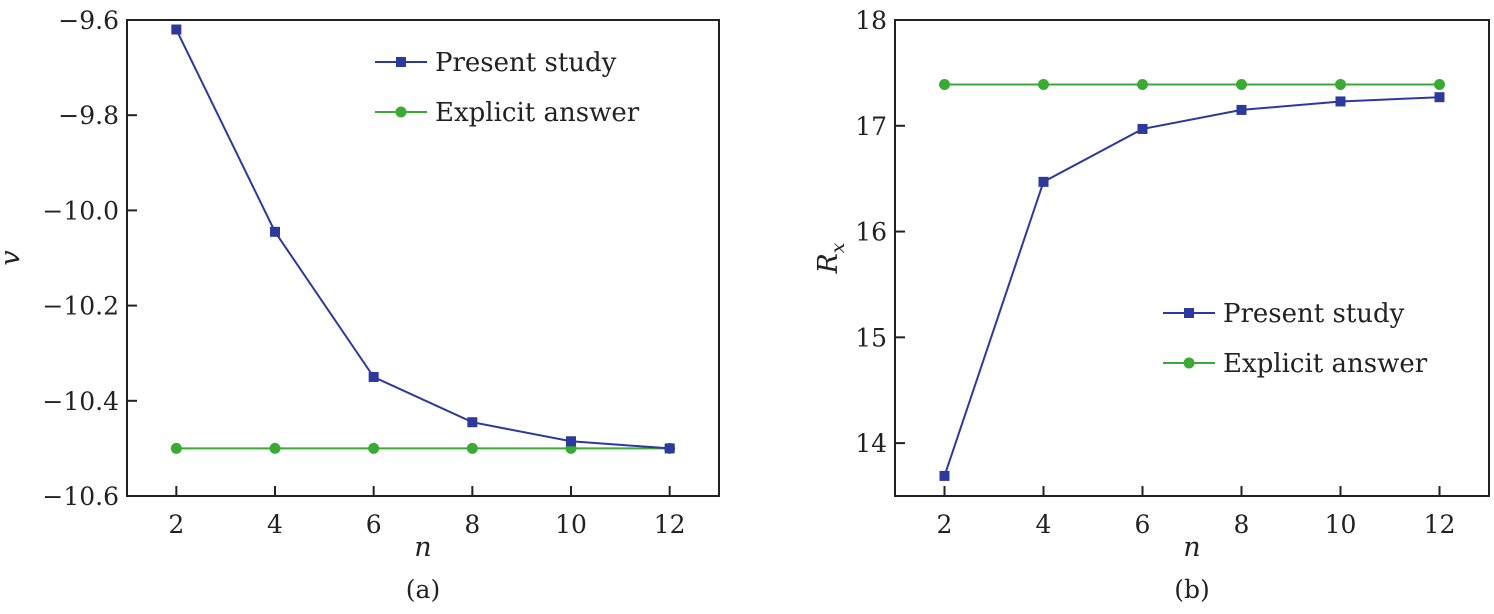 This screenshot has width=1494, height=614. I want to click on panel-caption: (a), so click(423, 589).